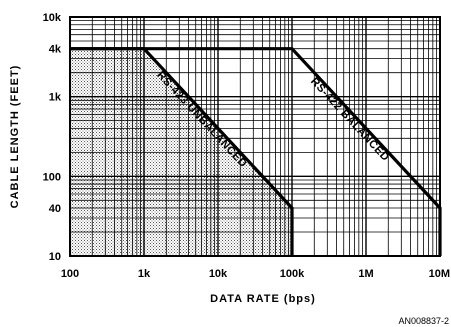 This screenshot has height=327, width=451. What do you see at coordinates (263, 299) in the screenshot?
I see `x-axis-label: DATA RATE (bps)` at bounding box center [263, 299].